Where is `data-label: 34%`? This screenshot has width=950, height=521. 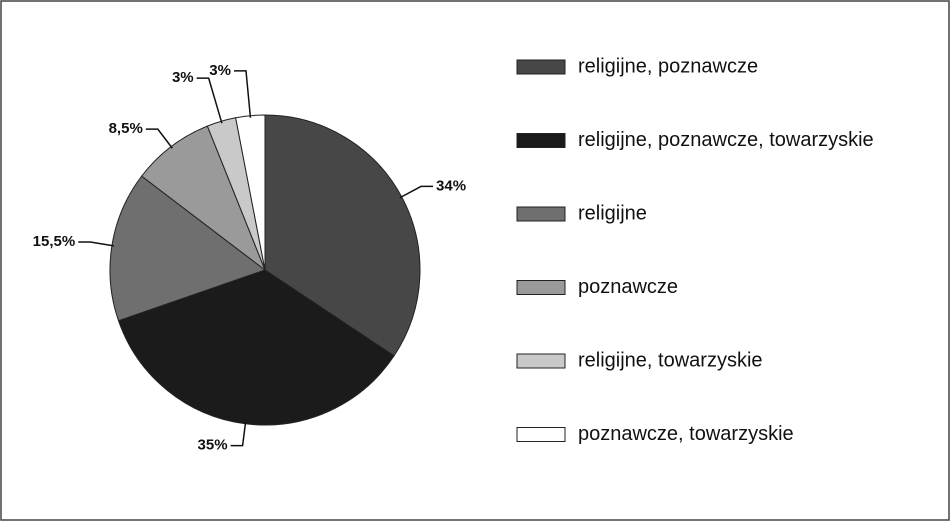 data-label: 34% is located at coordinates (451, 185).